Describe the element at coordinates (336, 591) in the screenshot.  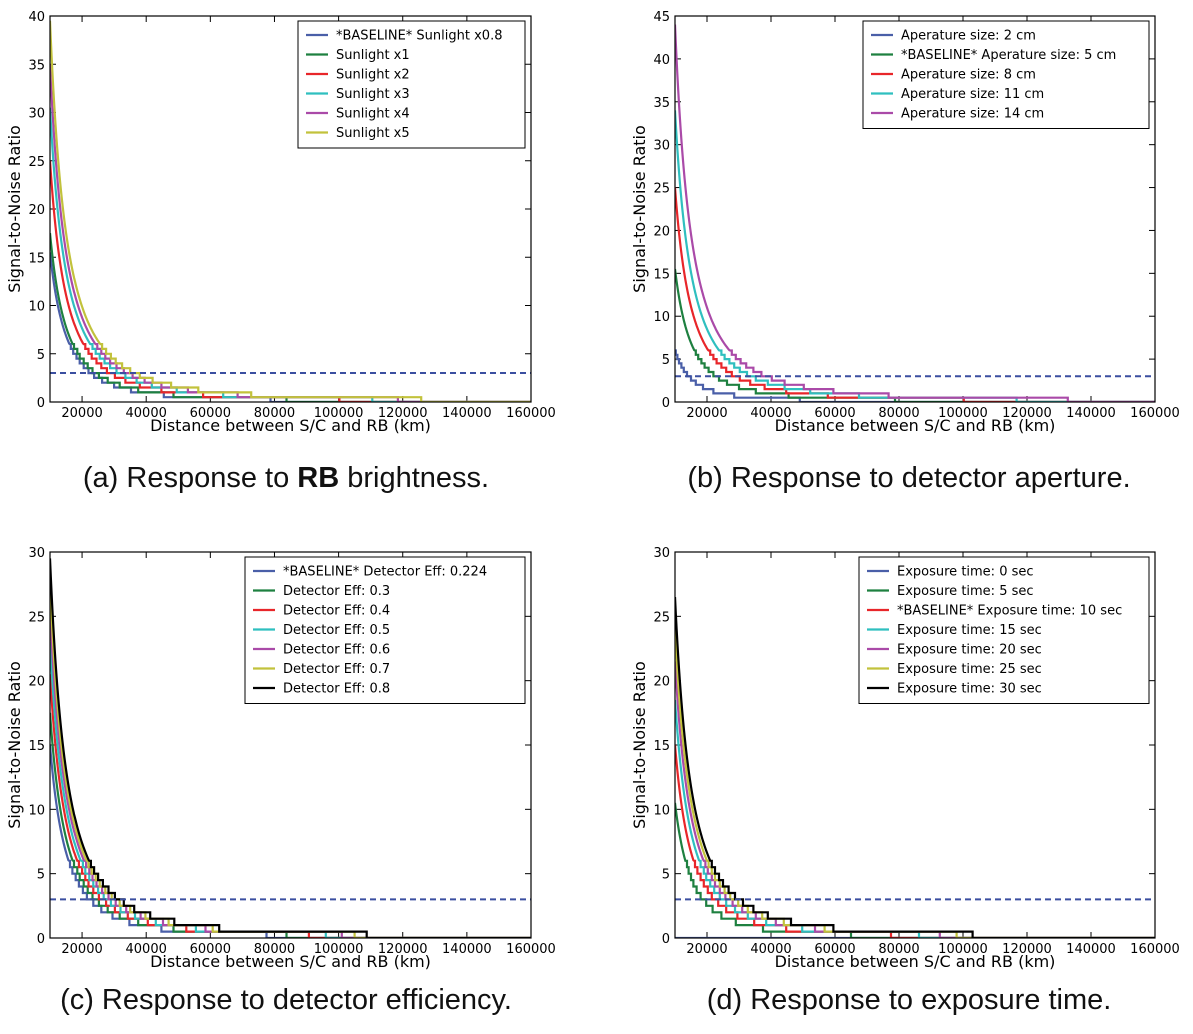
I see `legend-label-1: Detector Eff: 0.3` at that location.